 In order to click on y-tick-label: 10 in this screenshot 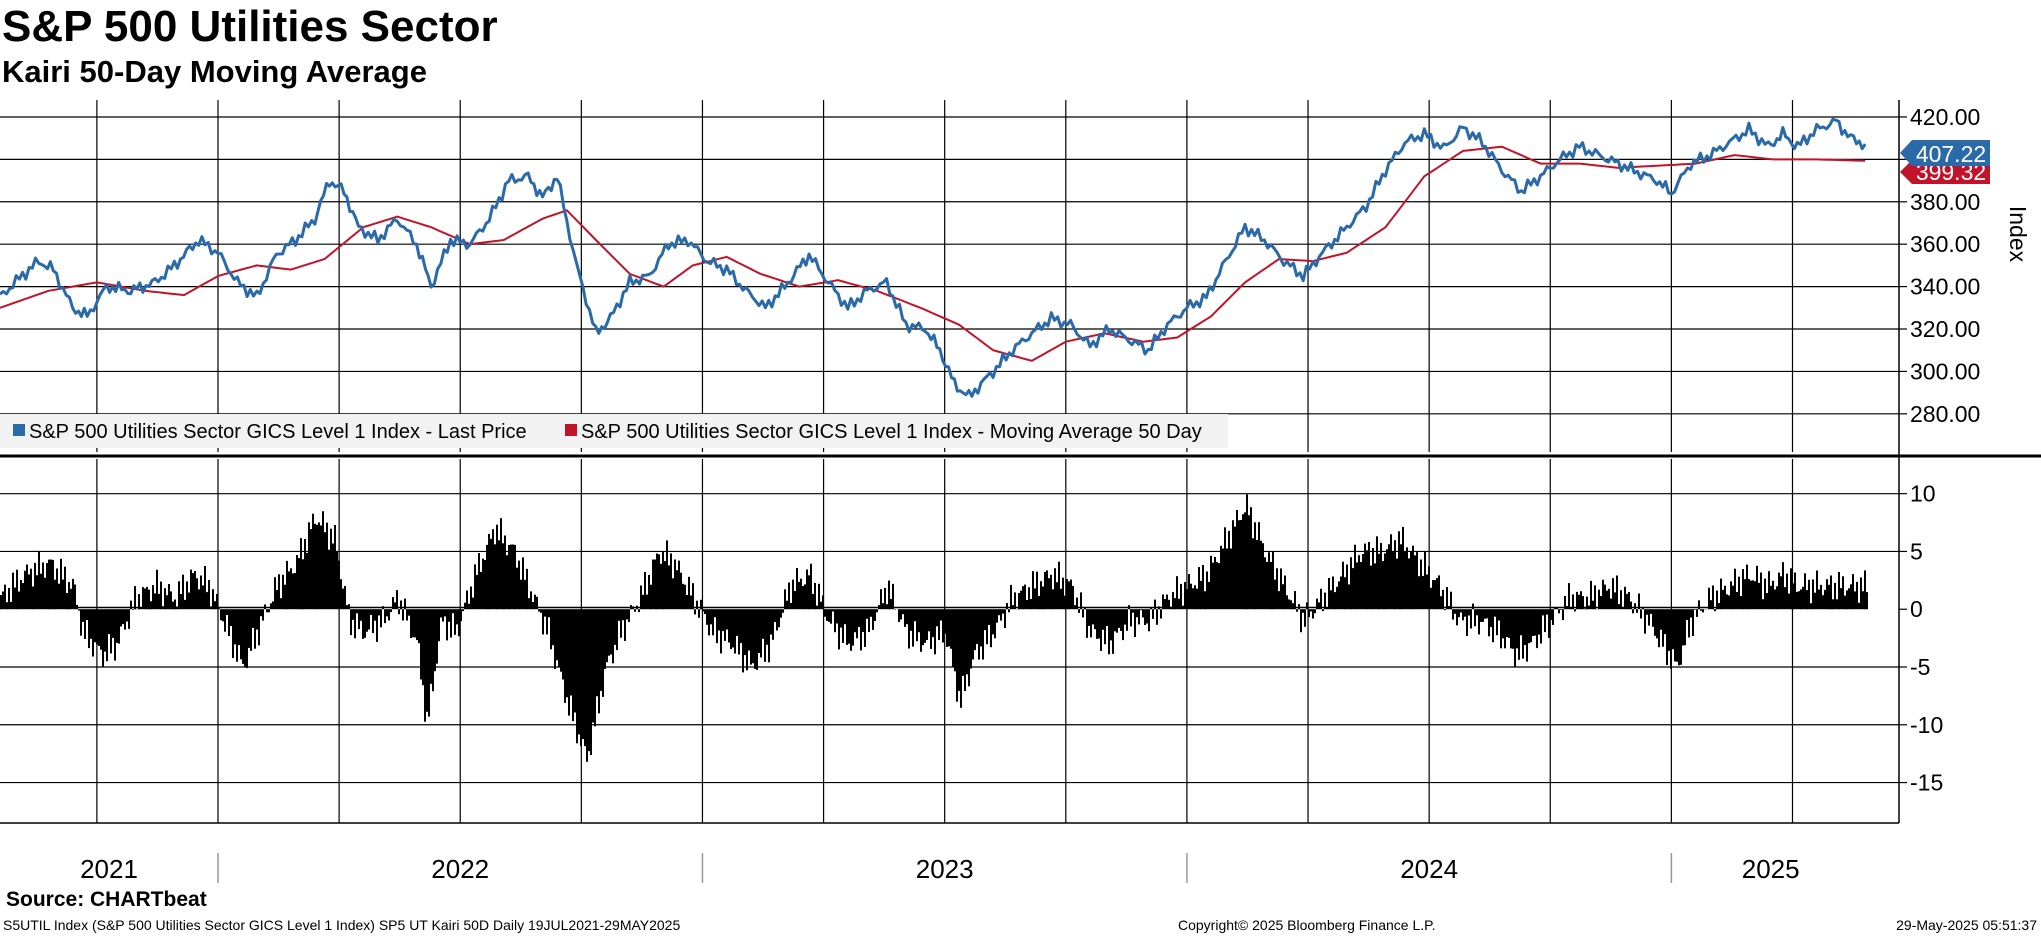, I will do `click(1923, 494)`.